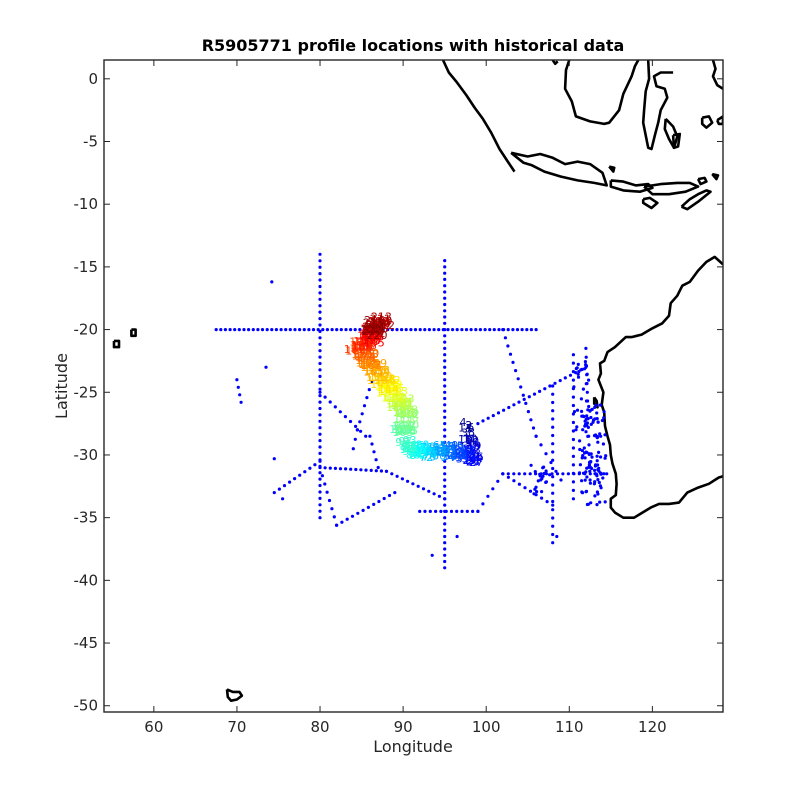  Describe the element at coordinates (405, 441) in the screenshot. I see `float-profile-marker: 97` at that location.